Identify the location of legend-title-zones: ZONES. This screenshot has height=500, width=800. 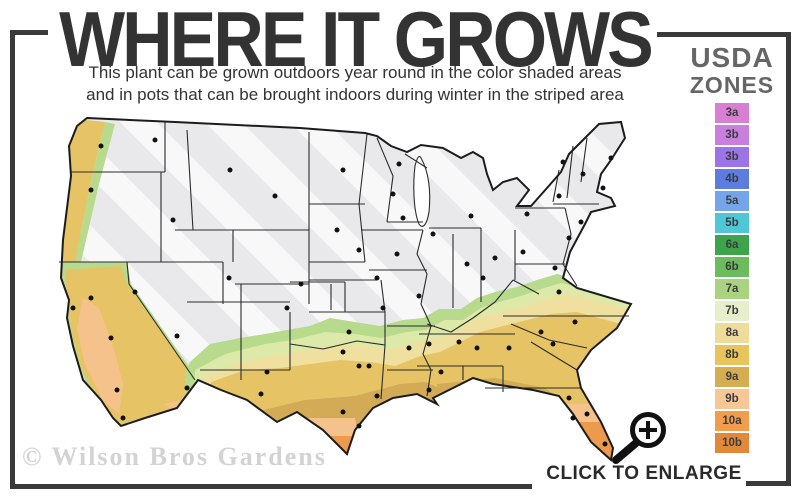
(732, 85).